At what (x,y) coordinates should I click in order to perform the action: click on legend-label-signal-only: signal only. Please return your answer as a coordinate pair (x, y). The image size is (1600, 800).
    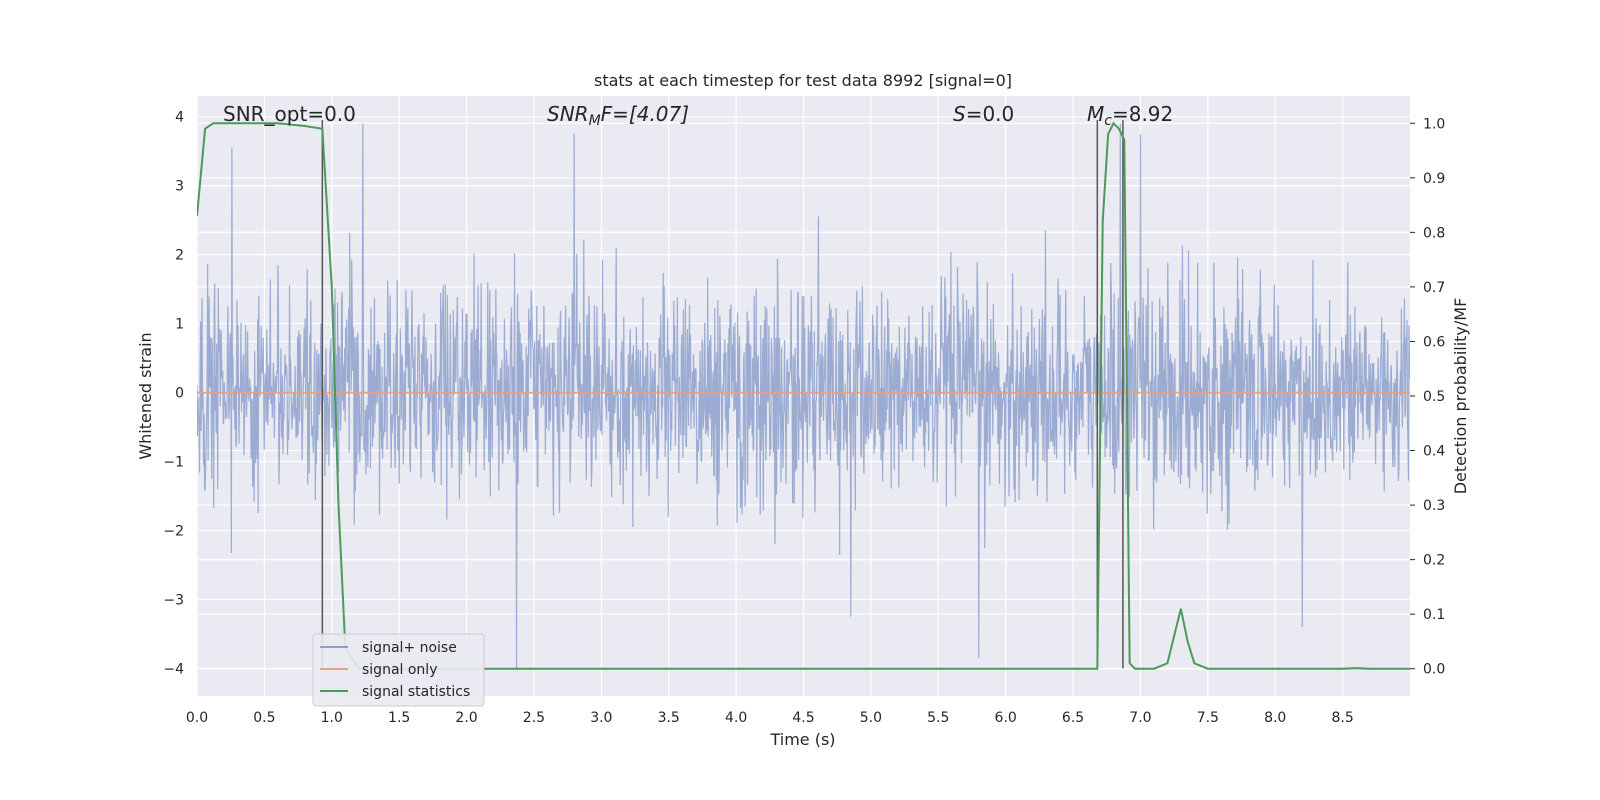
    Looking at the image, I should click on (399, 670).